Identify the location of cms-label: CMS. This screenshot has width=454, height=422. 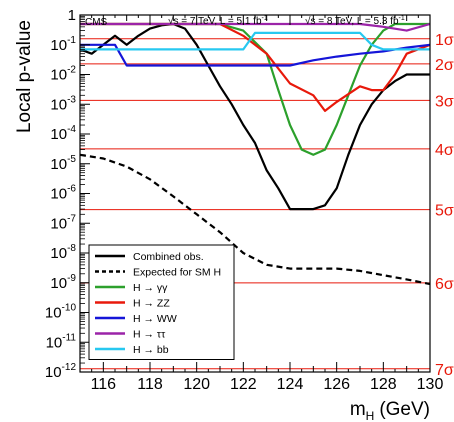
(96, 22).